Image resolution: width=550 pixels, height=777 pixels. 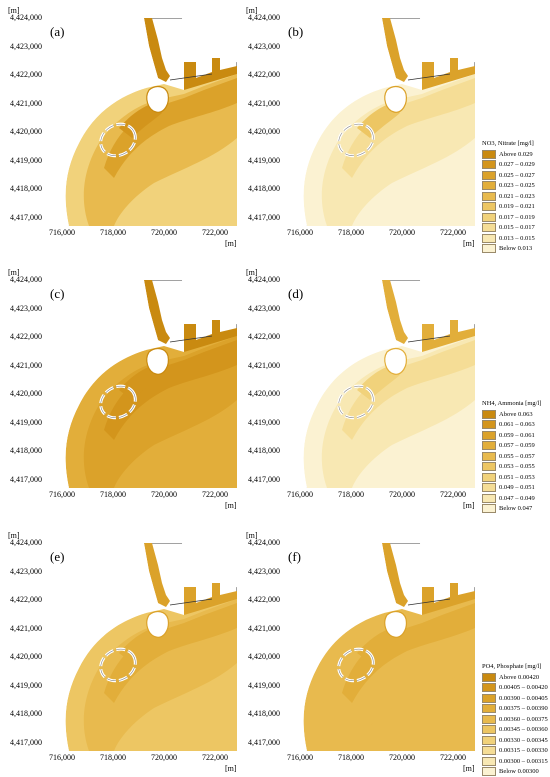 What do you see at coordinates (517, 456) in the screenshot?
I see `legend-entry-label: 0.055 – 0.057` at bounding box center [517, 456].